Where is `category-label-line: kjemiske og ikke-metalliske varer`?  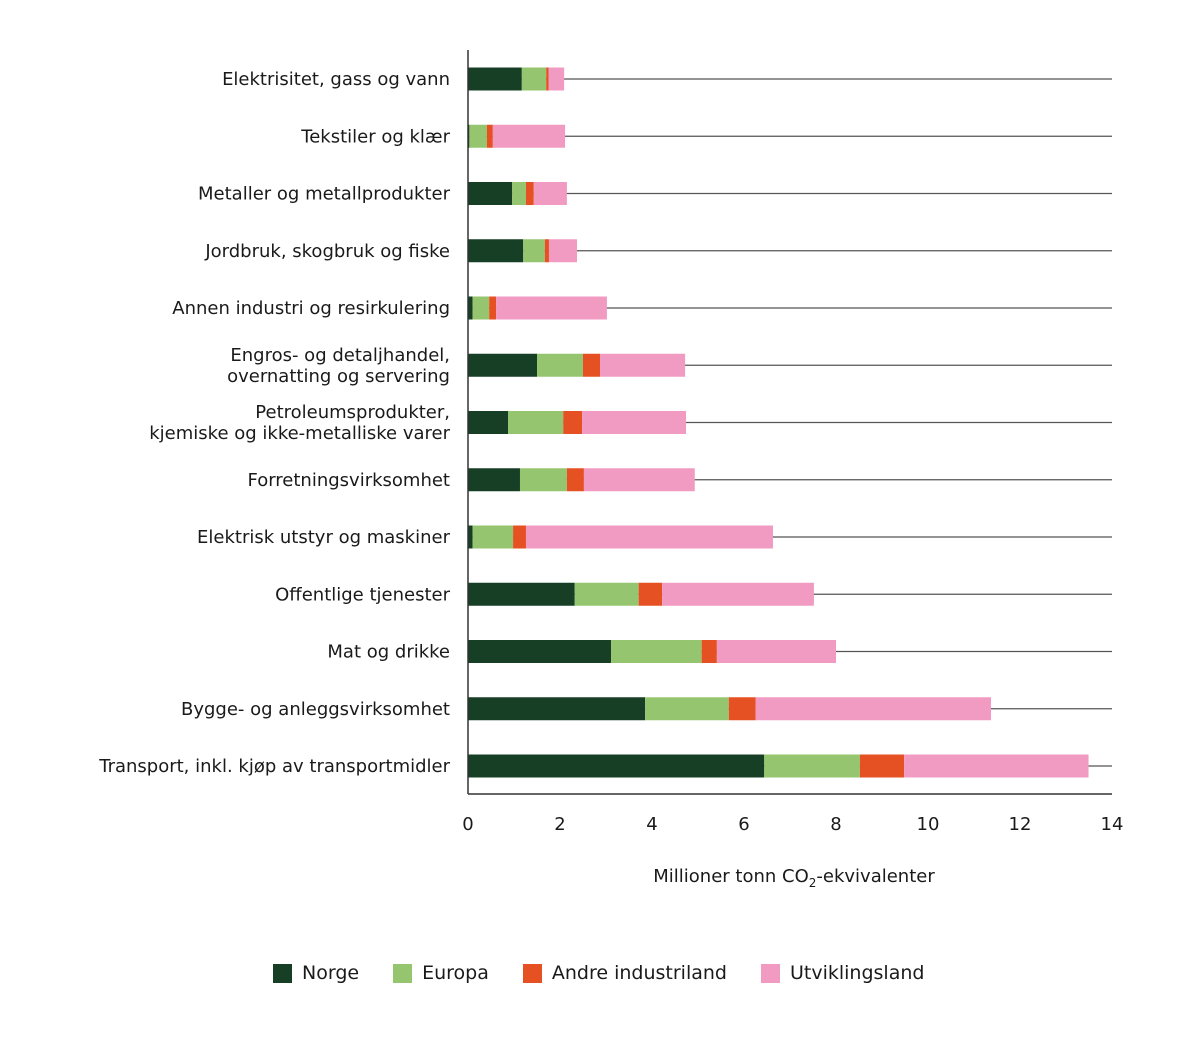 category-label-line: kjemiske og ikke-metalliske varer is located at coordinates (299, 433).